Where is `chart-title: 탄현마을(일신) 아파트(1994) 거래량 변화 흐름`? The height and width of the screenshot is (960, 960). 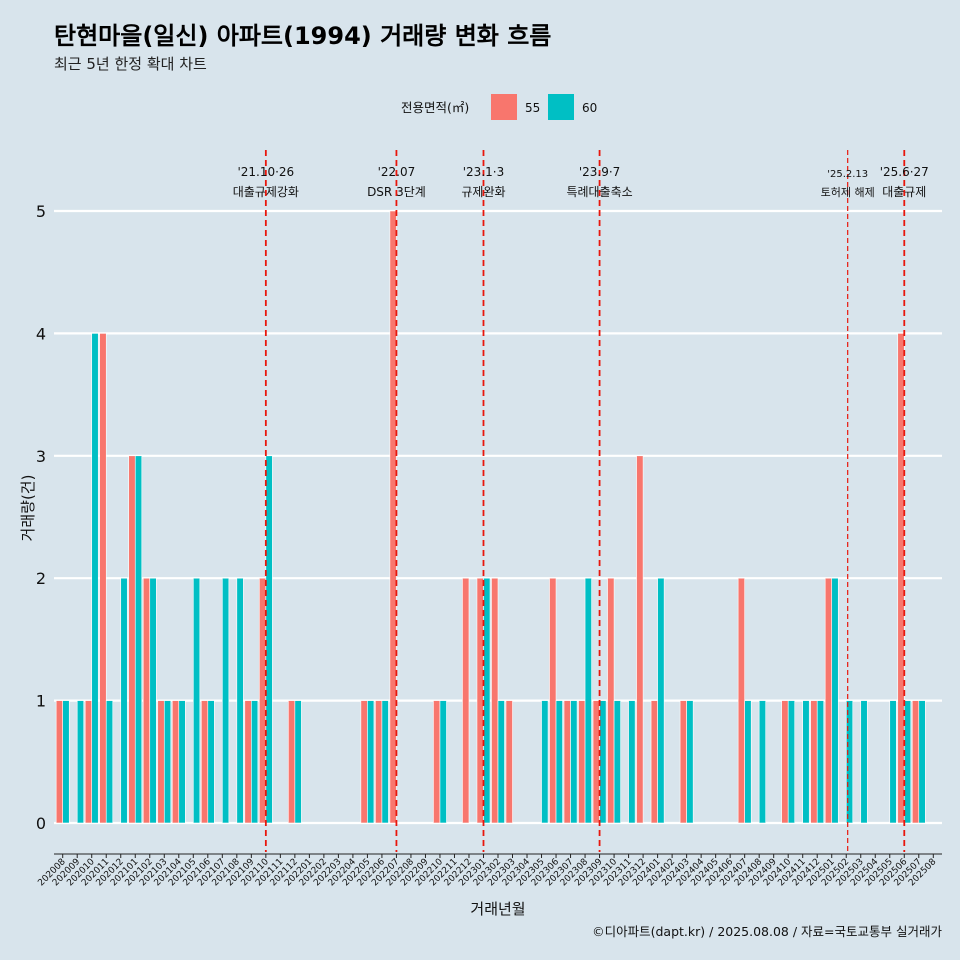 chart-title: 탄현마을(일신) 아파트(1994) 거래량 변화 흐름 is located at coordinates (302, 36).